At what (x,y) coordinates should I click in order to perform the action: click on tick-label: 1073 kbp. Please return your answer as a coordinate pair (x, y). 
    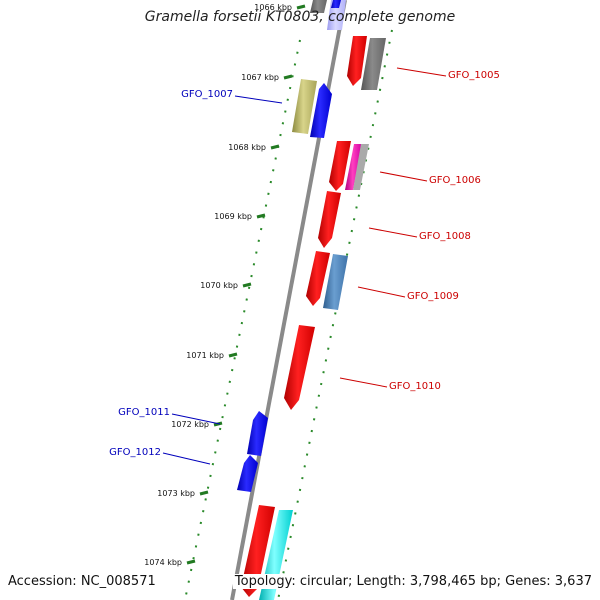
    Looking at the image, I should click on (176, 493).